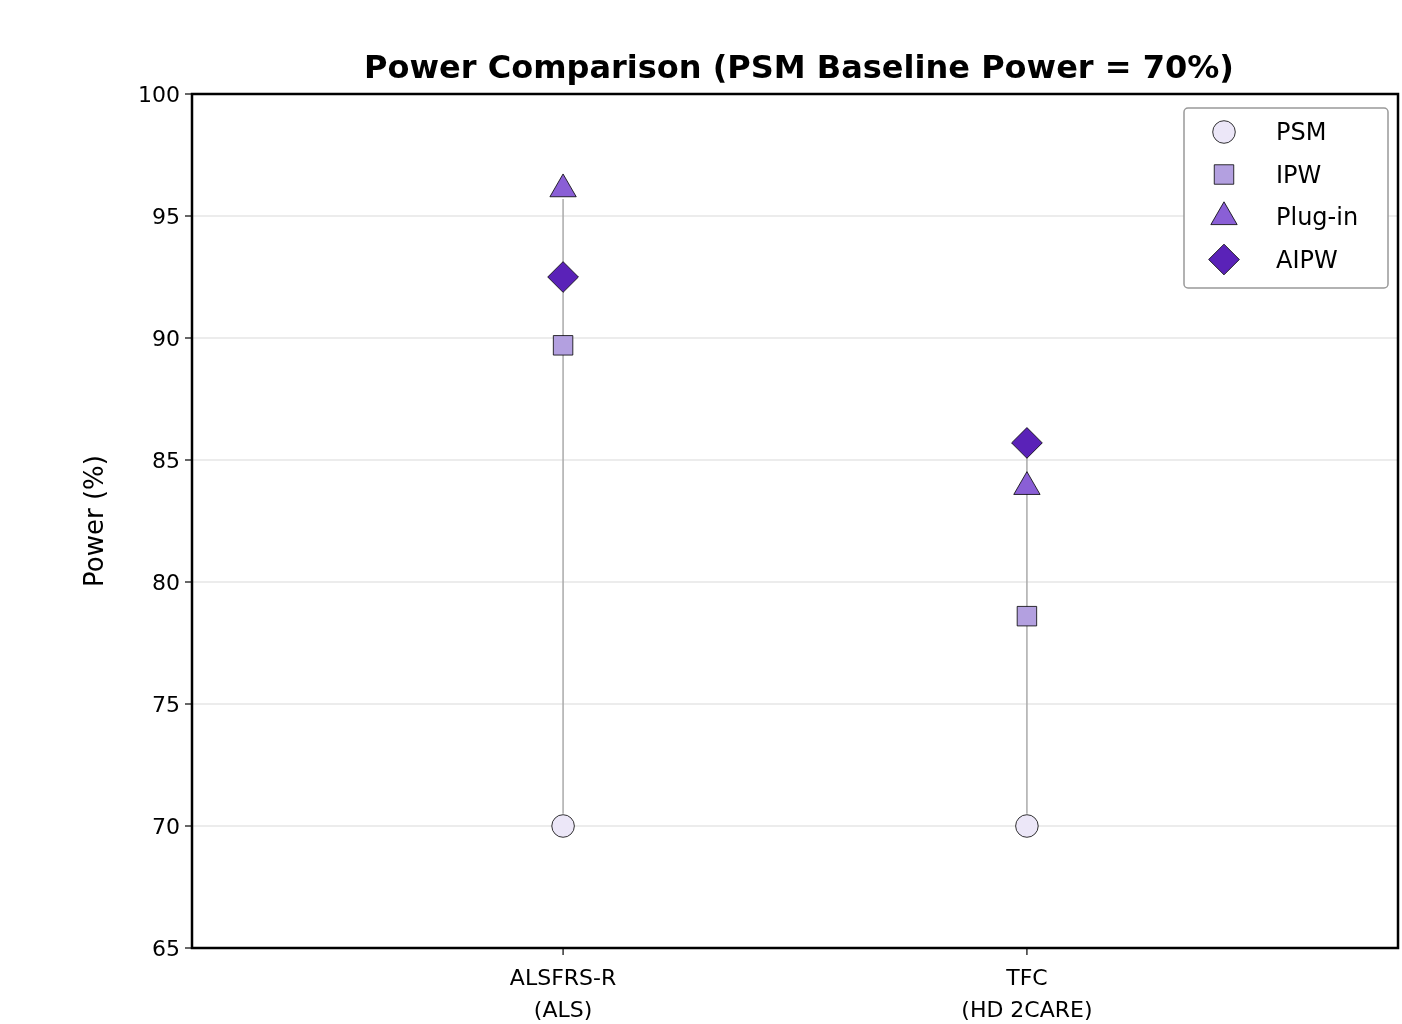  What do you see at coordinates (166, 582) in the screenshot?
I see `y-tick-label: 80` at bounding box center [166, 582].